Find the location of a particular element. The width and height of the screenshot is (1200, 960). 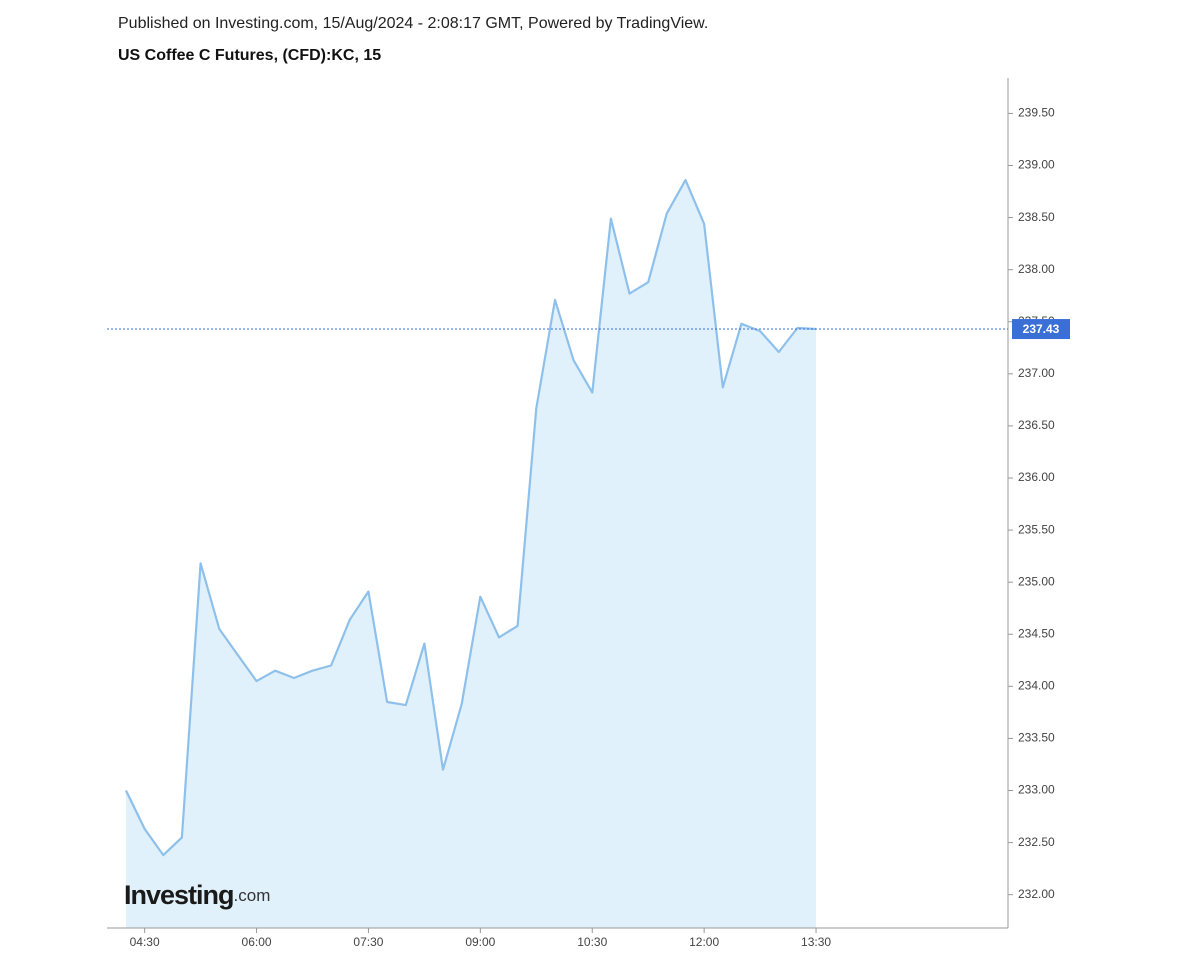

y-tick-label: 235.50 is located at coordinates (1036, 529).